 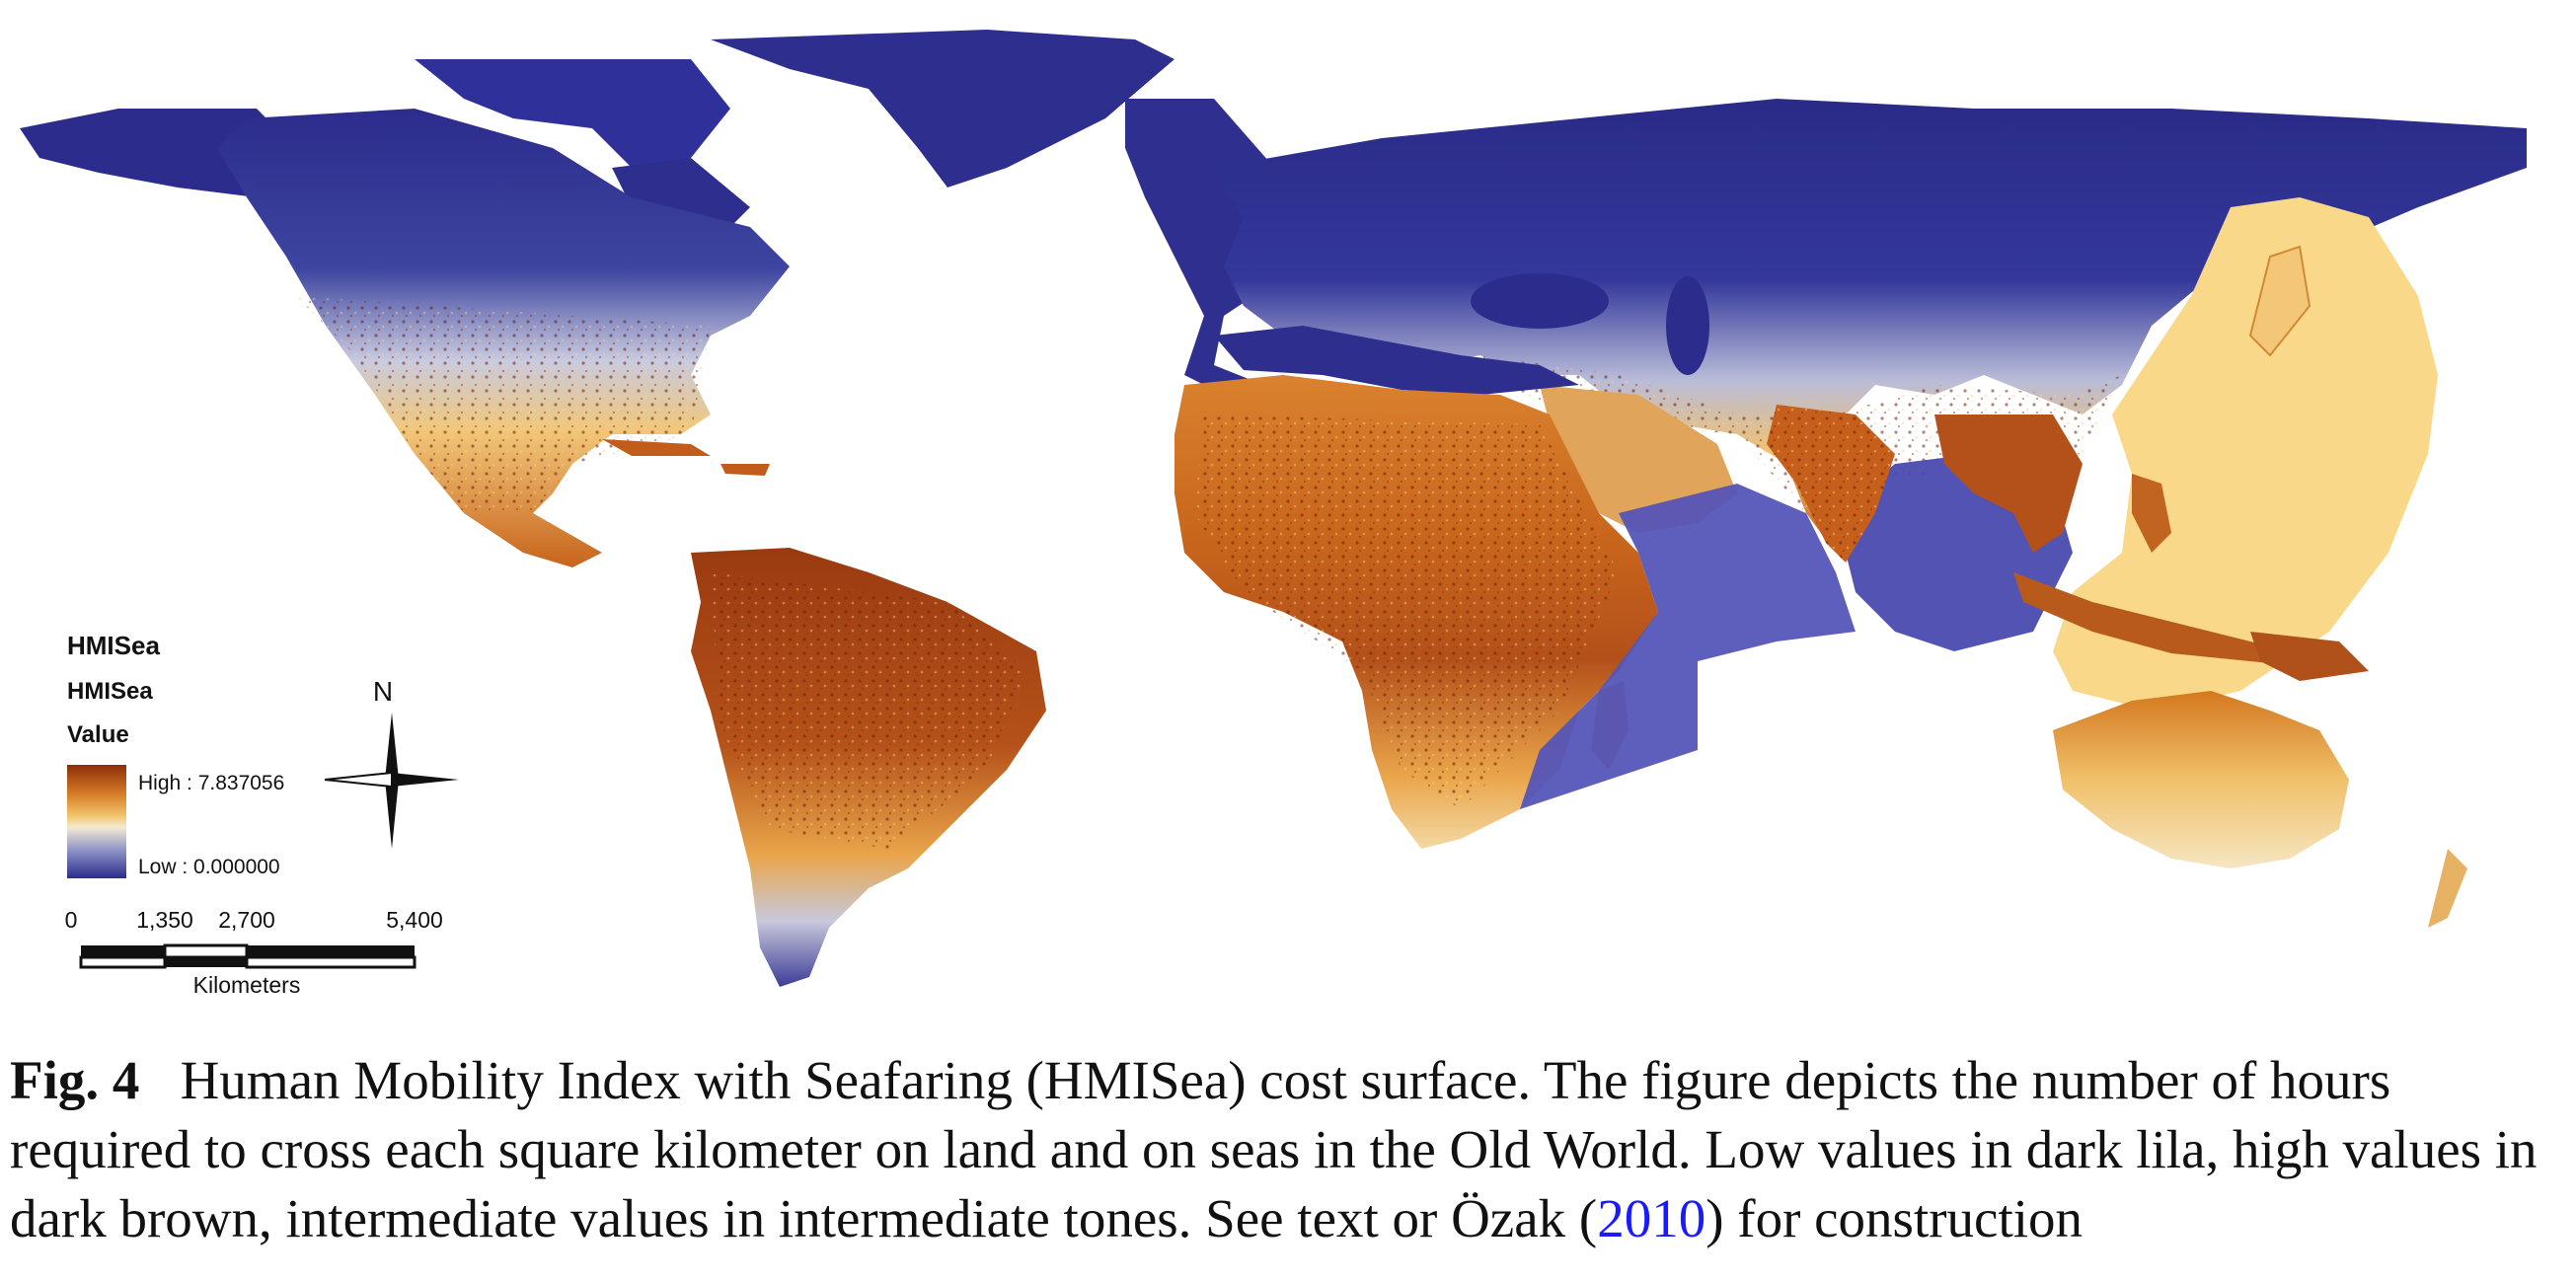 What do you see at coordinates (211, 783) in the screenshot?
I see `legend-high-label: High : 7.837056` at bounding box center [211, 783].